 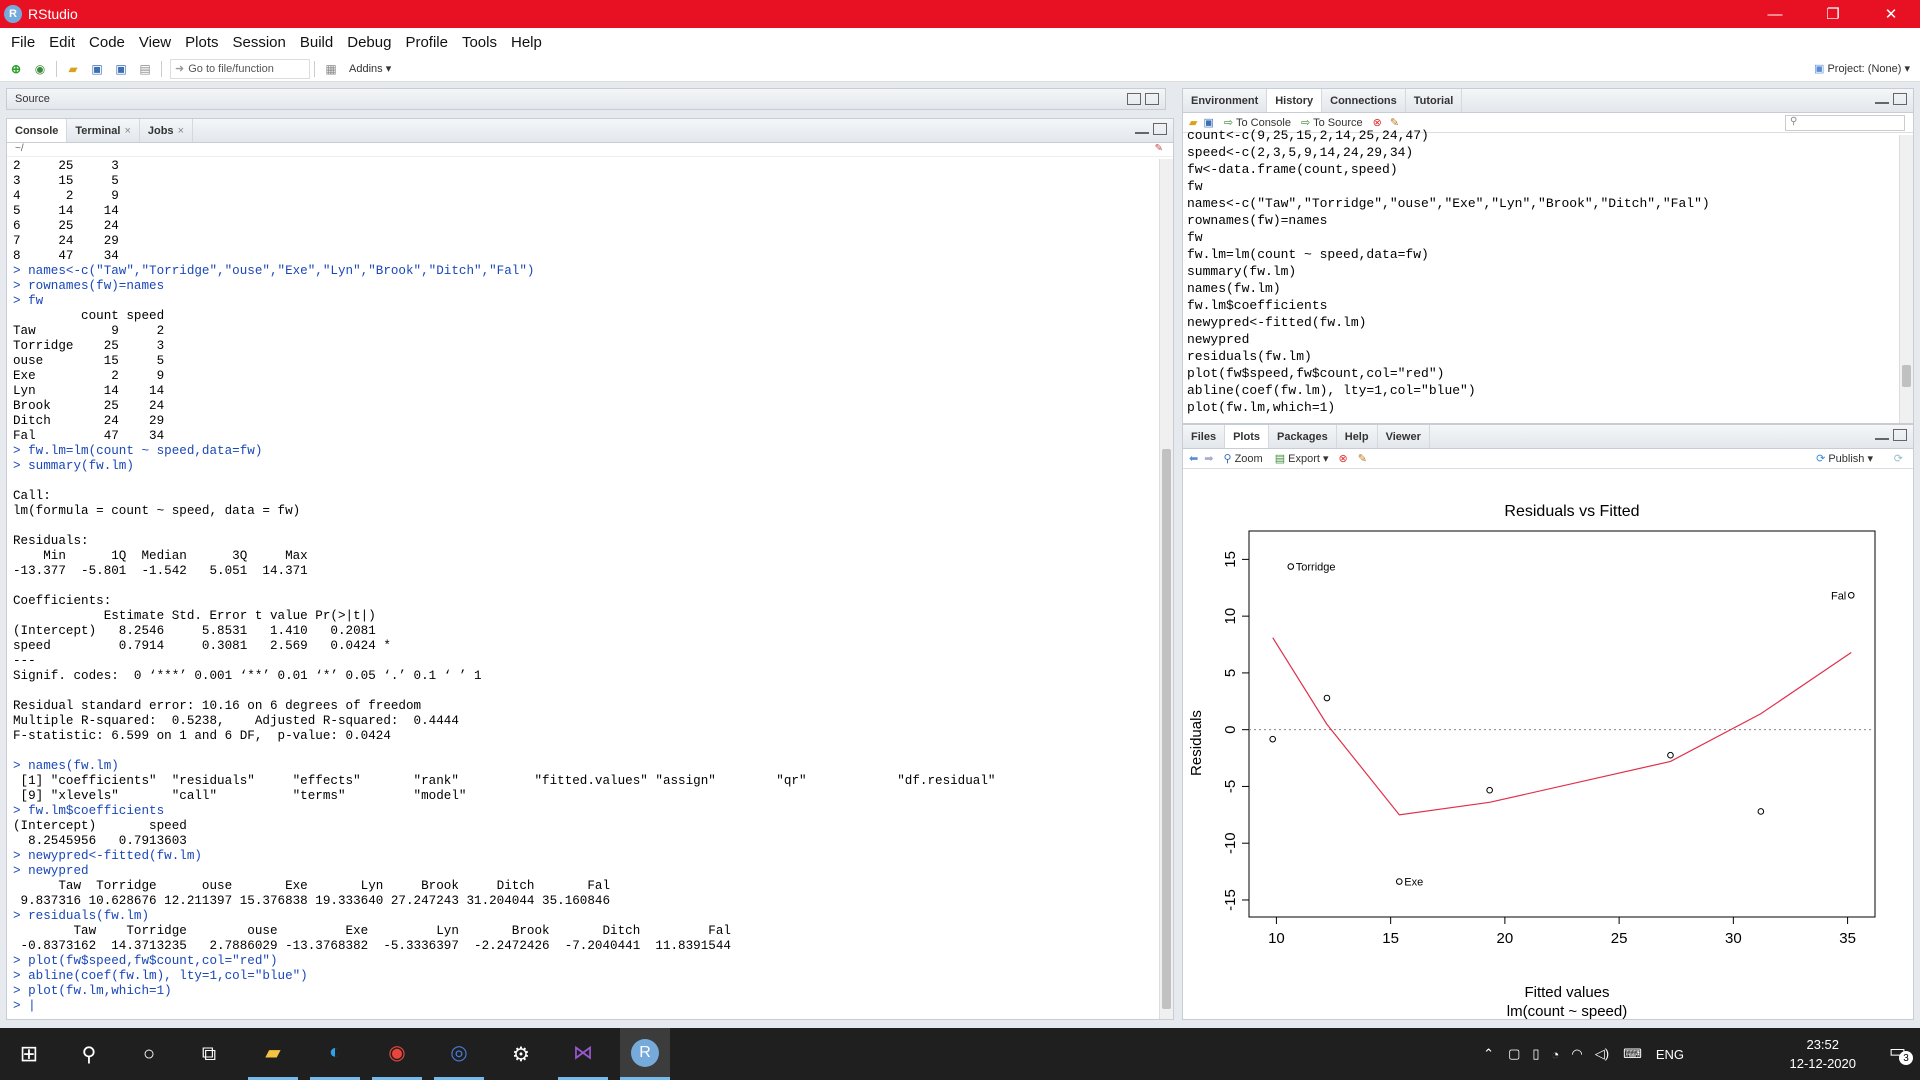 I want to click on file-explorer-app: ▰, so click(x=273, y=1054).